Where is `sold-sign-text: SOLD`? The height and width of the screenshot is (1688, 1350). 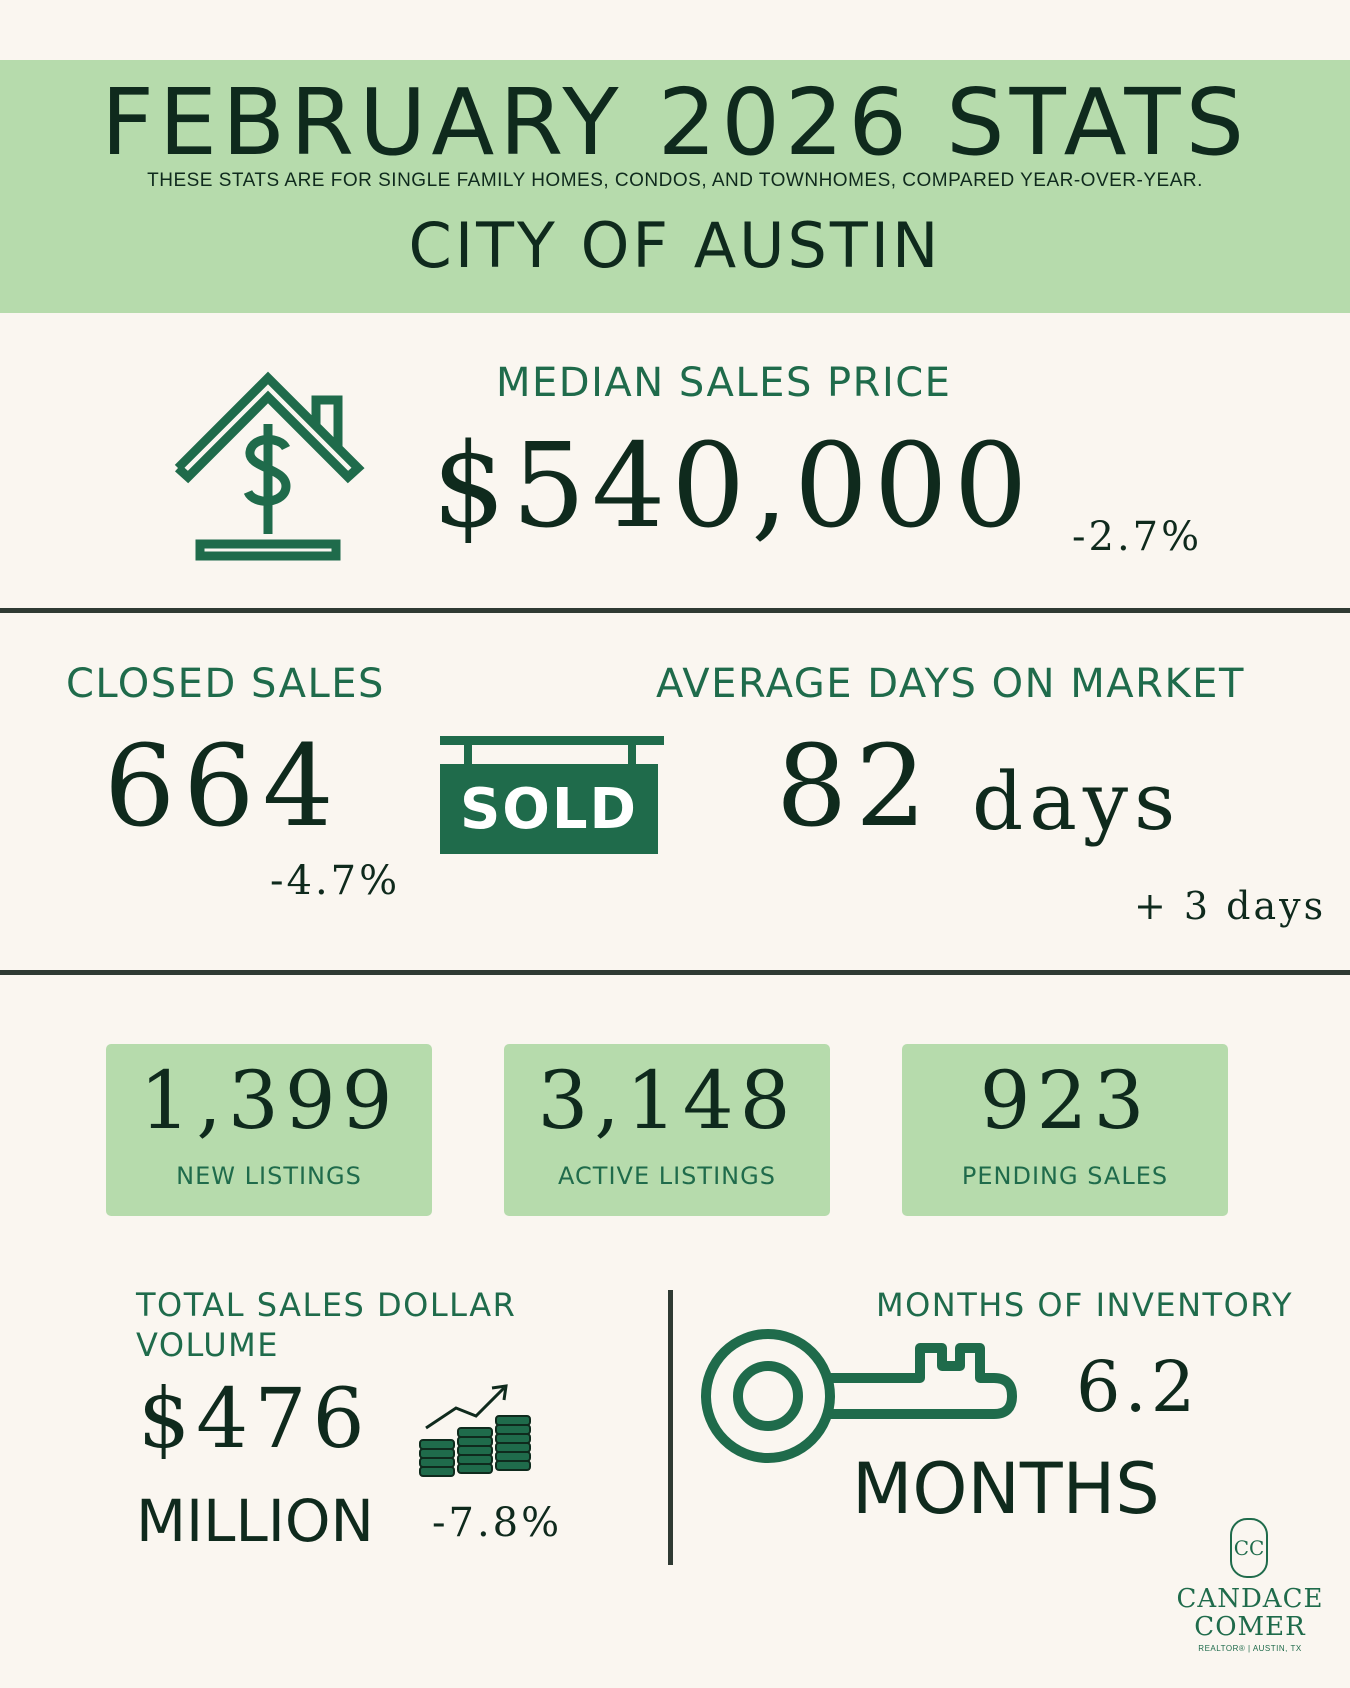 sold-sign-text: SOLD is located at coordinates (549, 809).